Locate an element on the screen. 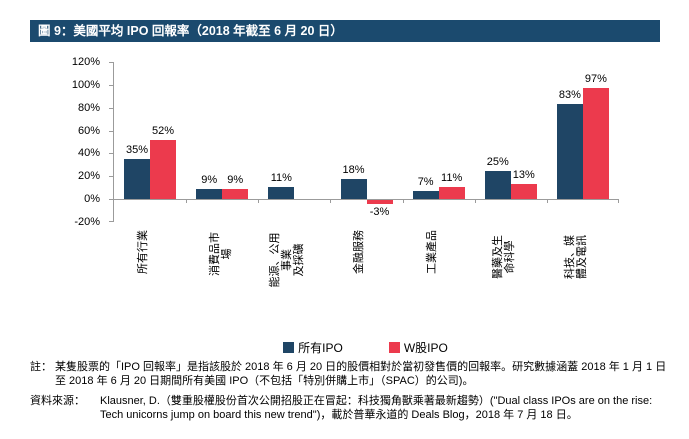 This screenshot has width=689, height=439. figure-title: 圖 9：美國平均 IPO 回報率（2018 年截至 6 月 20 日） is located at coordinates (190, 31).